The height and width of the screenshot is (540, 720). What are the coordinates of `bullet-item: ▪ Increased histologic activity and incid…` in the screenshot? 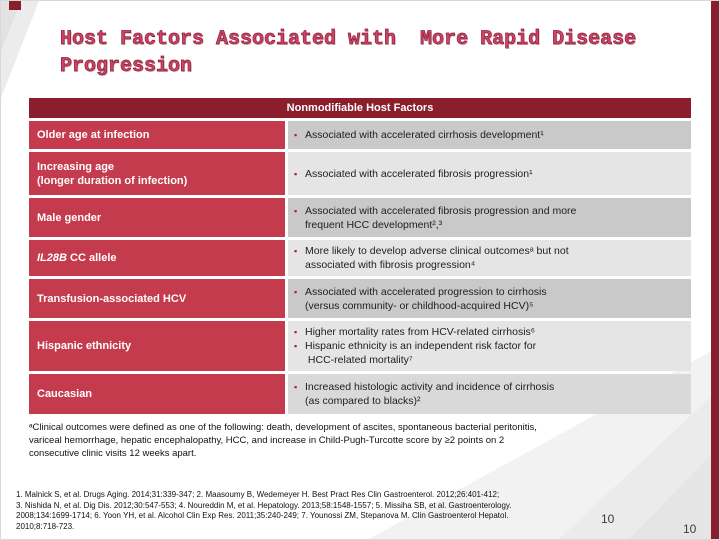 It's located at (488, 394).